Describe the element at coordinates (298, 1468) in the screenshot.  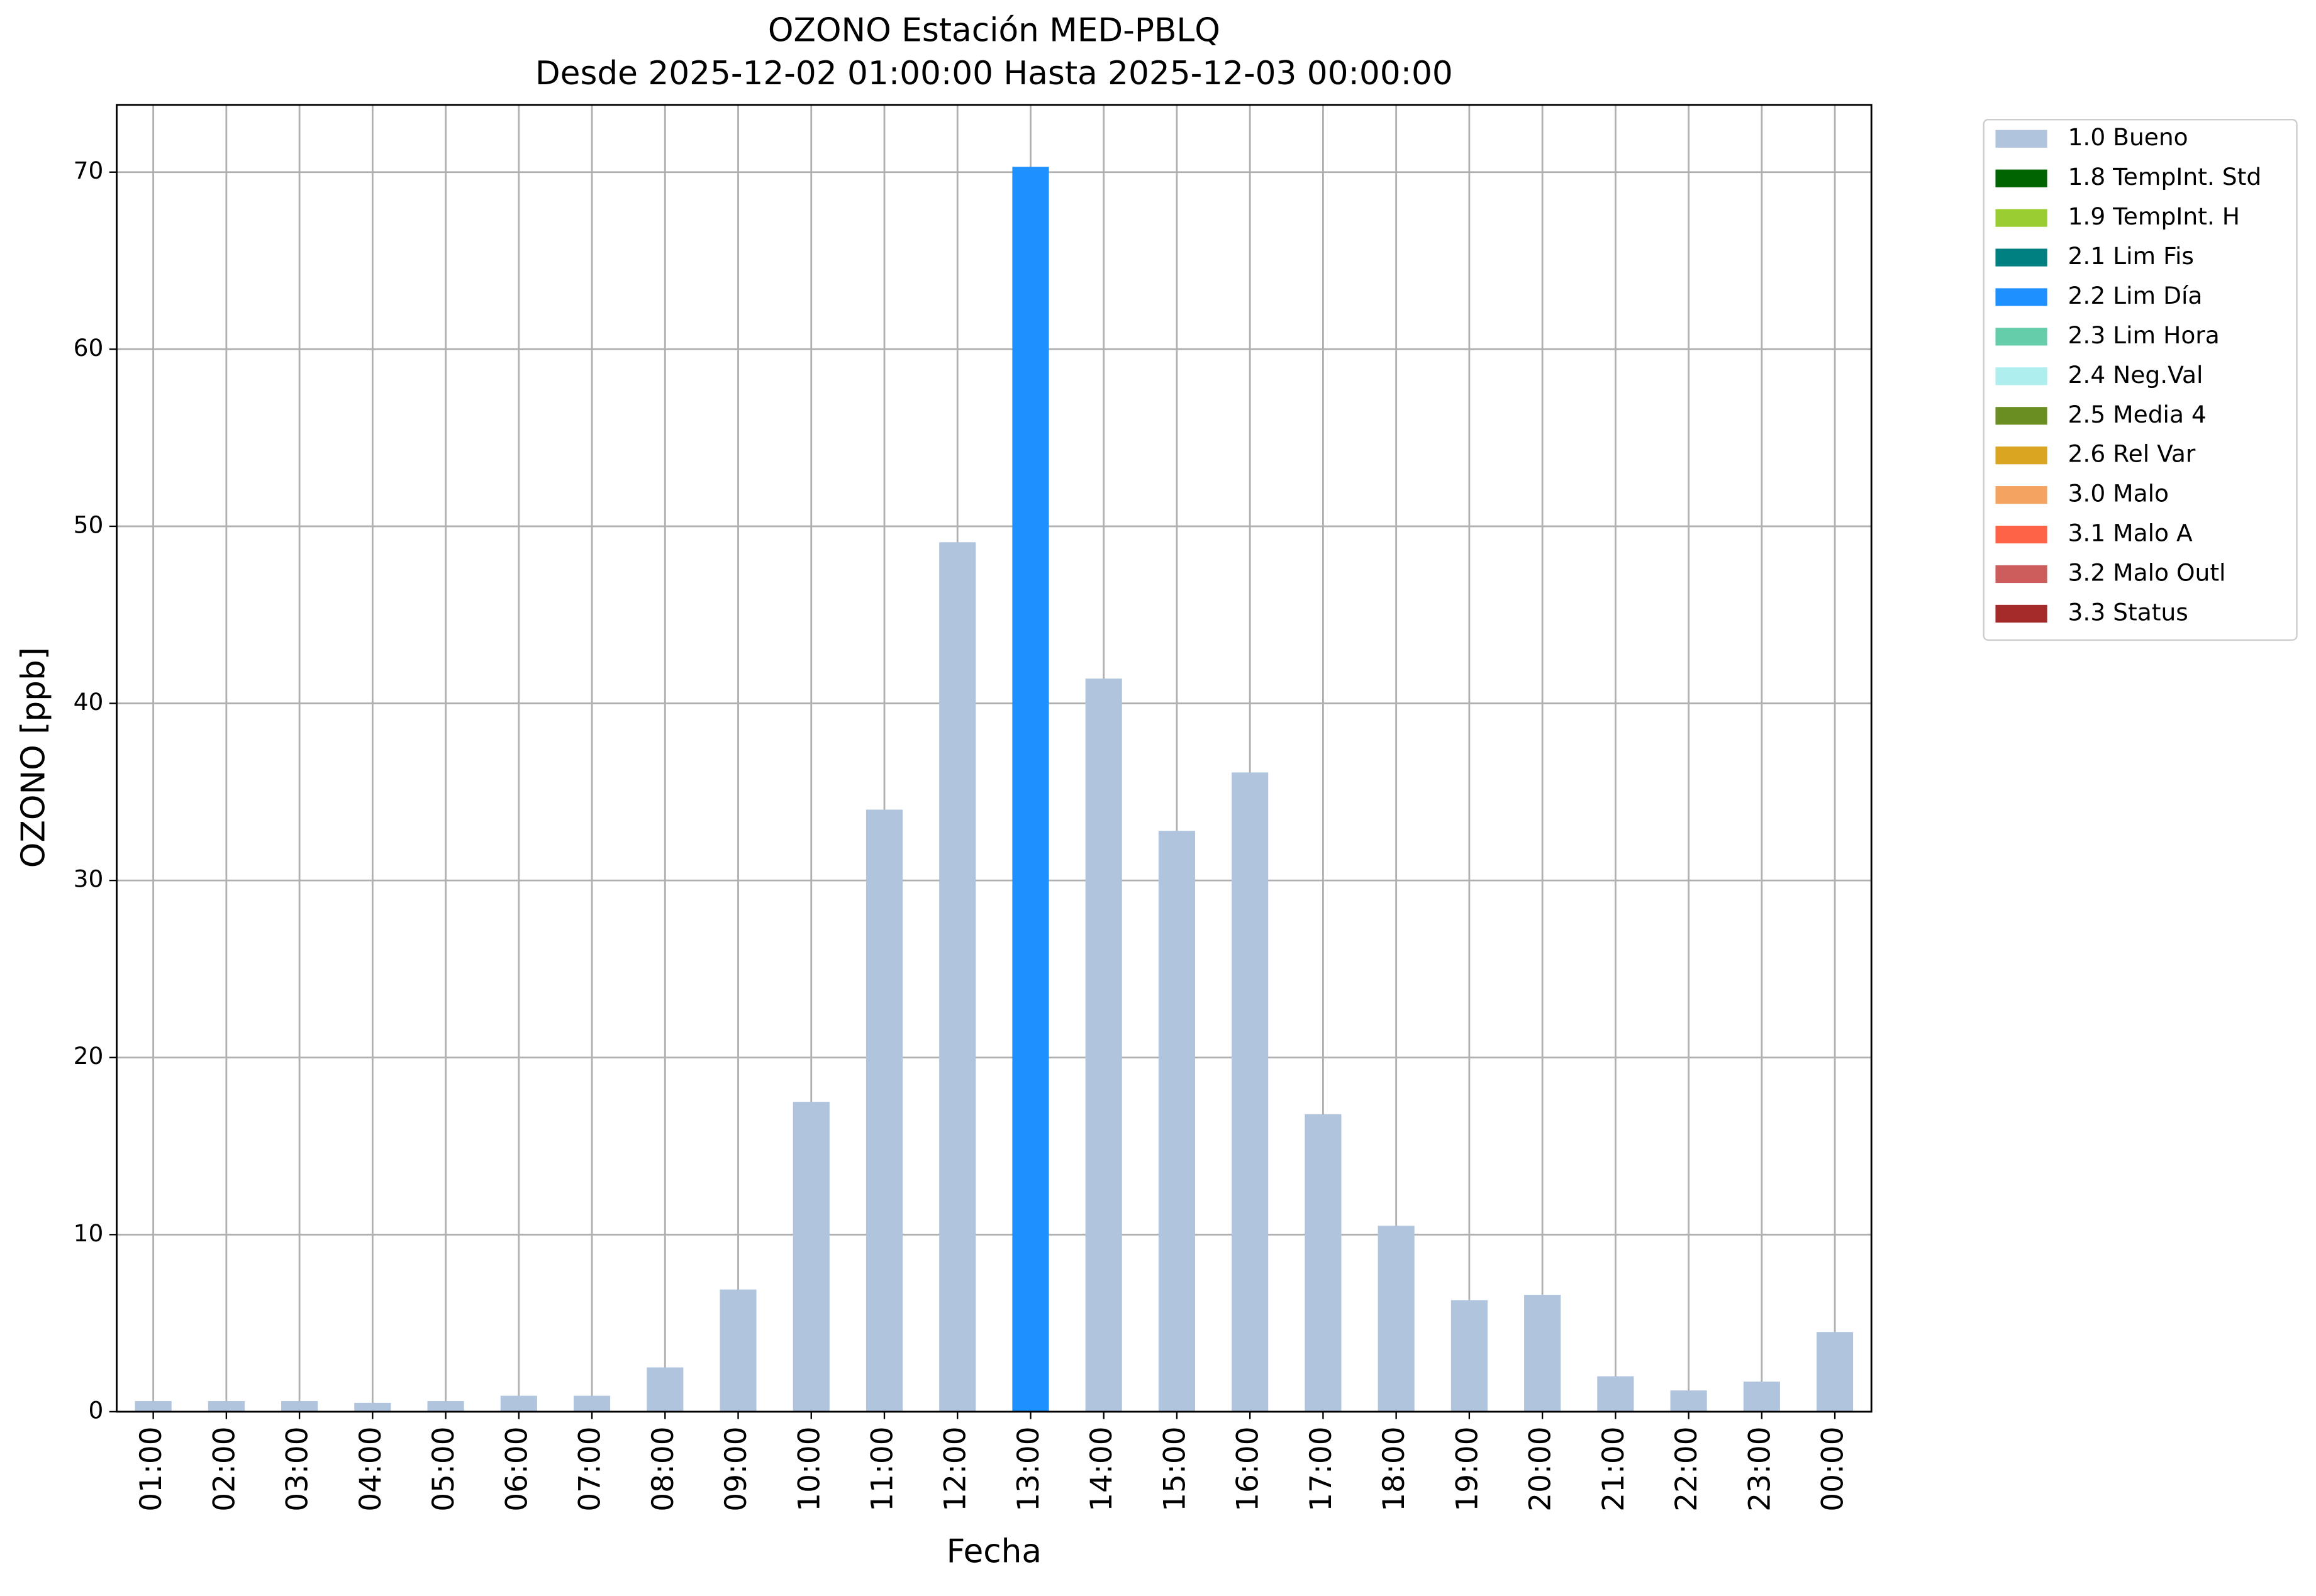
I see `x-tick-label: 03:00` at that location.